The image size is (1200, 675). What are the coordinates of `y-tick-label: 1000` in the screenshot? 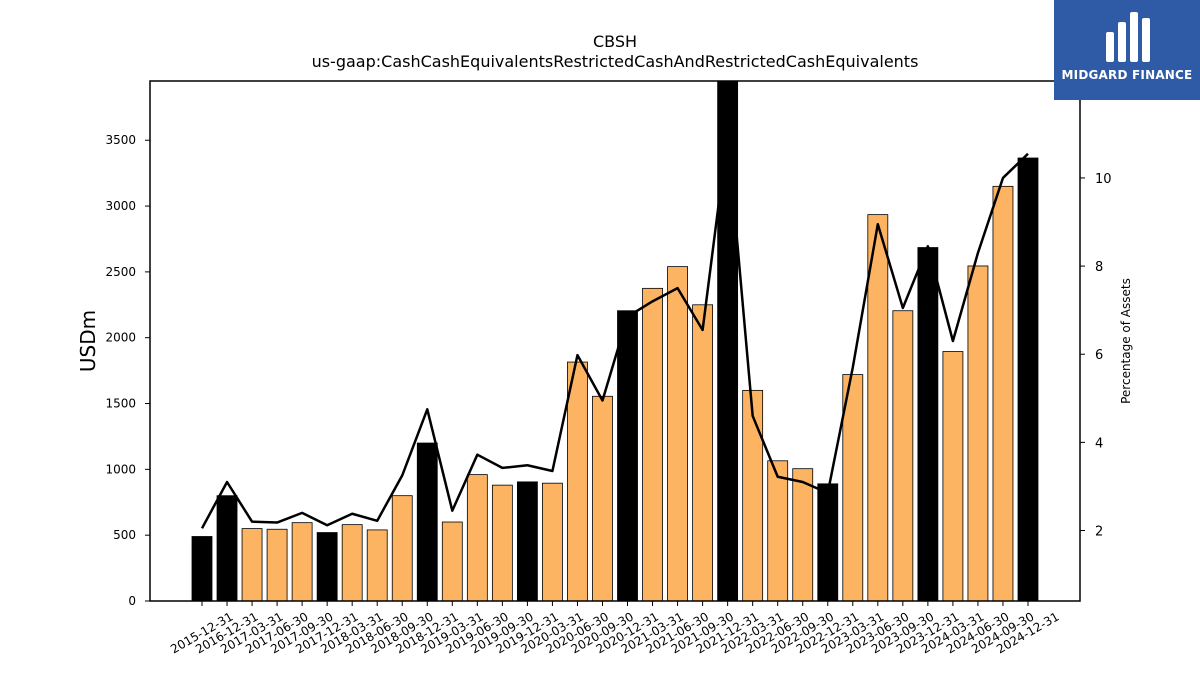 It's located at (120, 469).